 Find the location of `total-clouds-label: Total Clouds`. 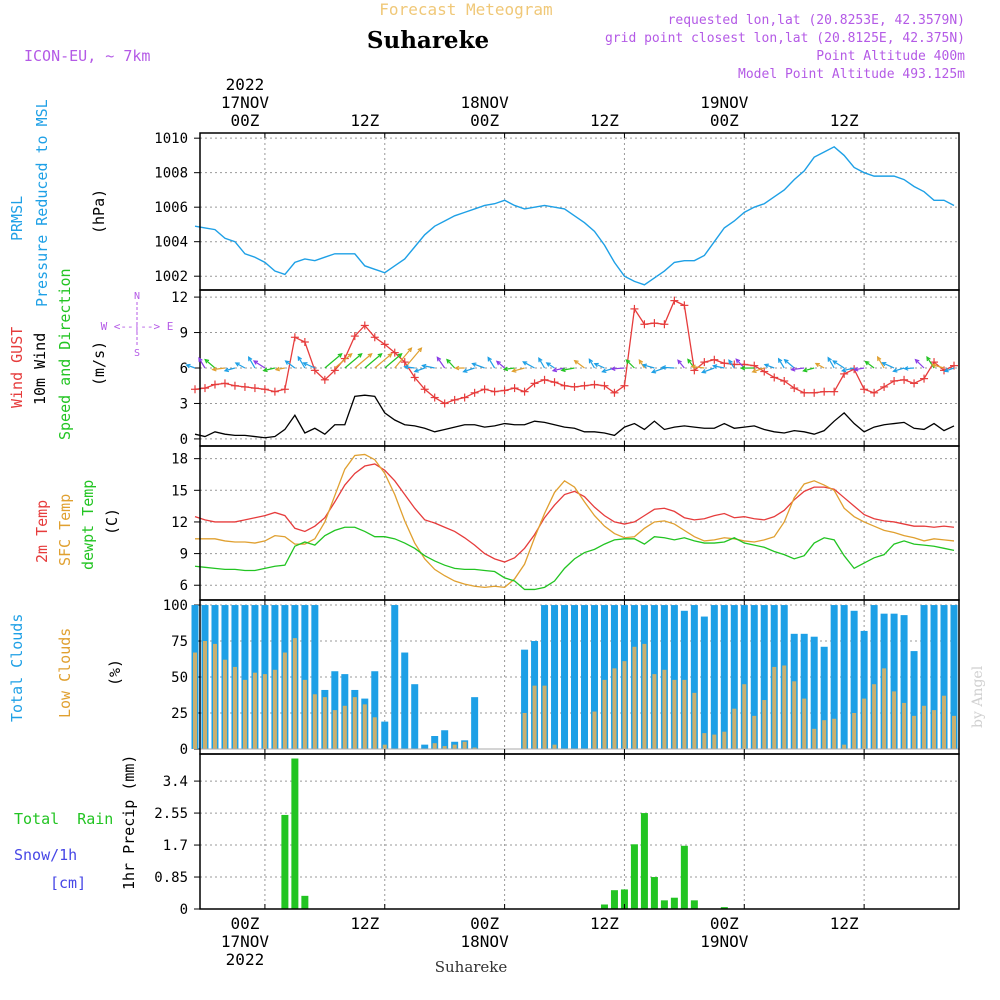

total-clouds-label: Total Clouds is located at coordinates (17, 668).